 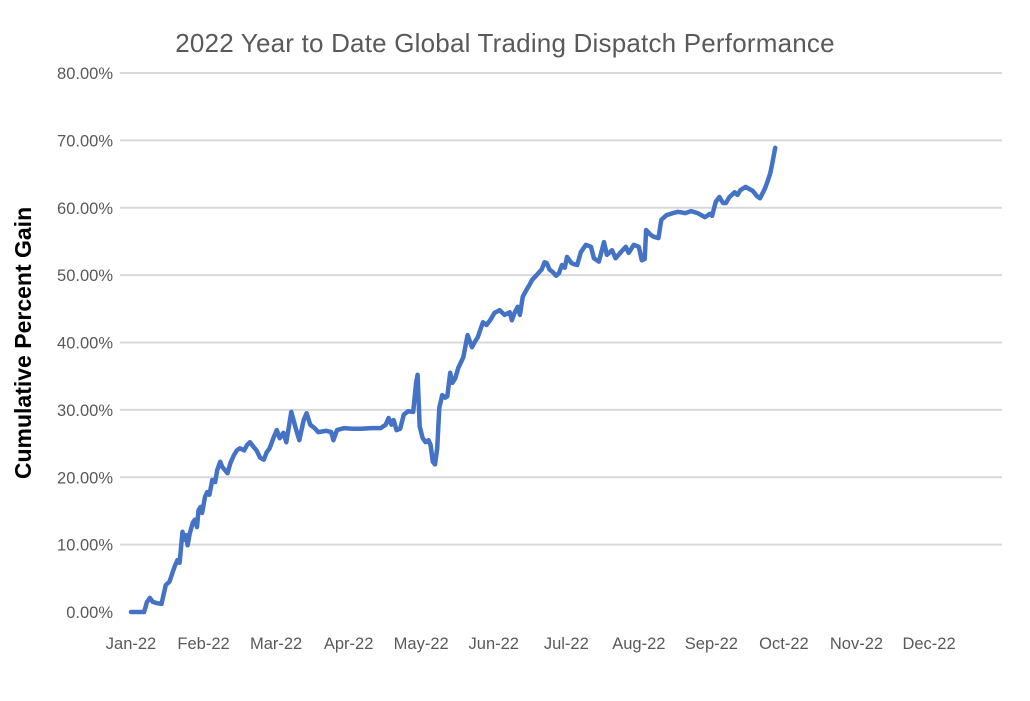 What do you see at coordinates (494, 644) in the screenshot?
I see `x-tick-label: Jun-22` at bounding box center [494, 644].